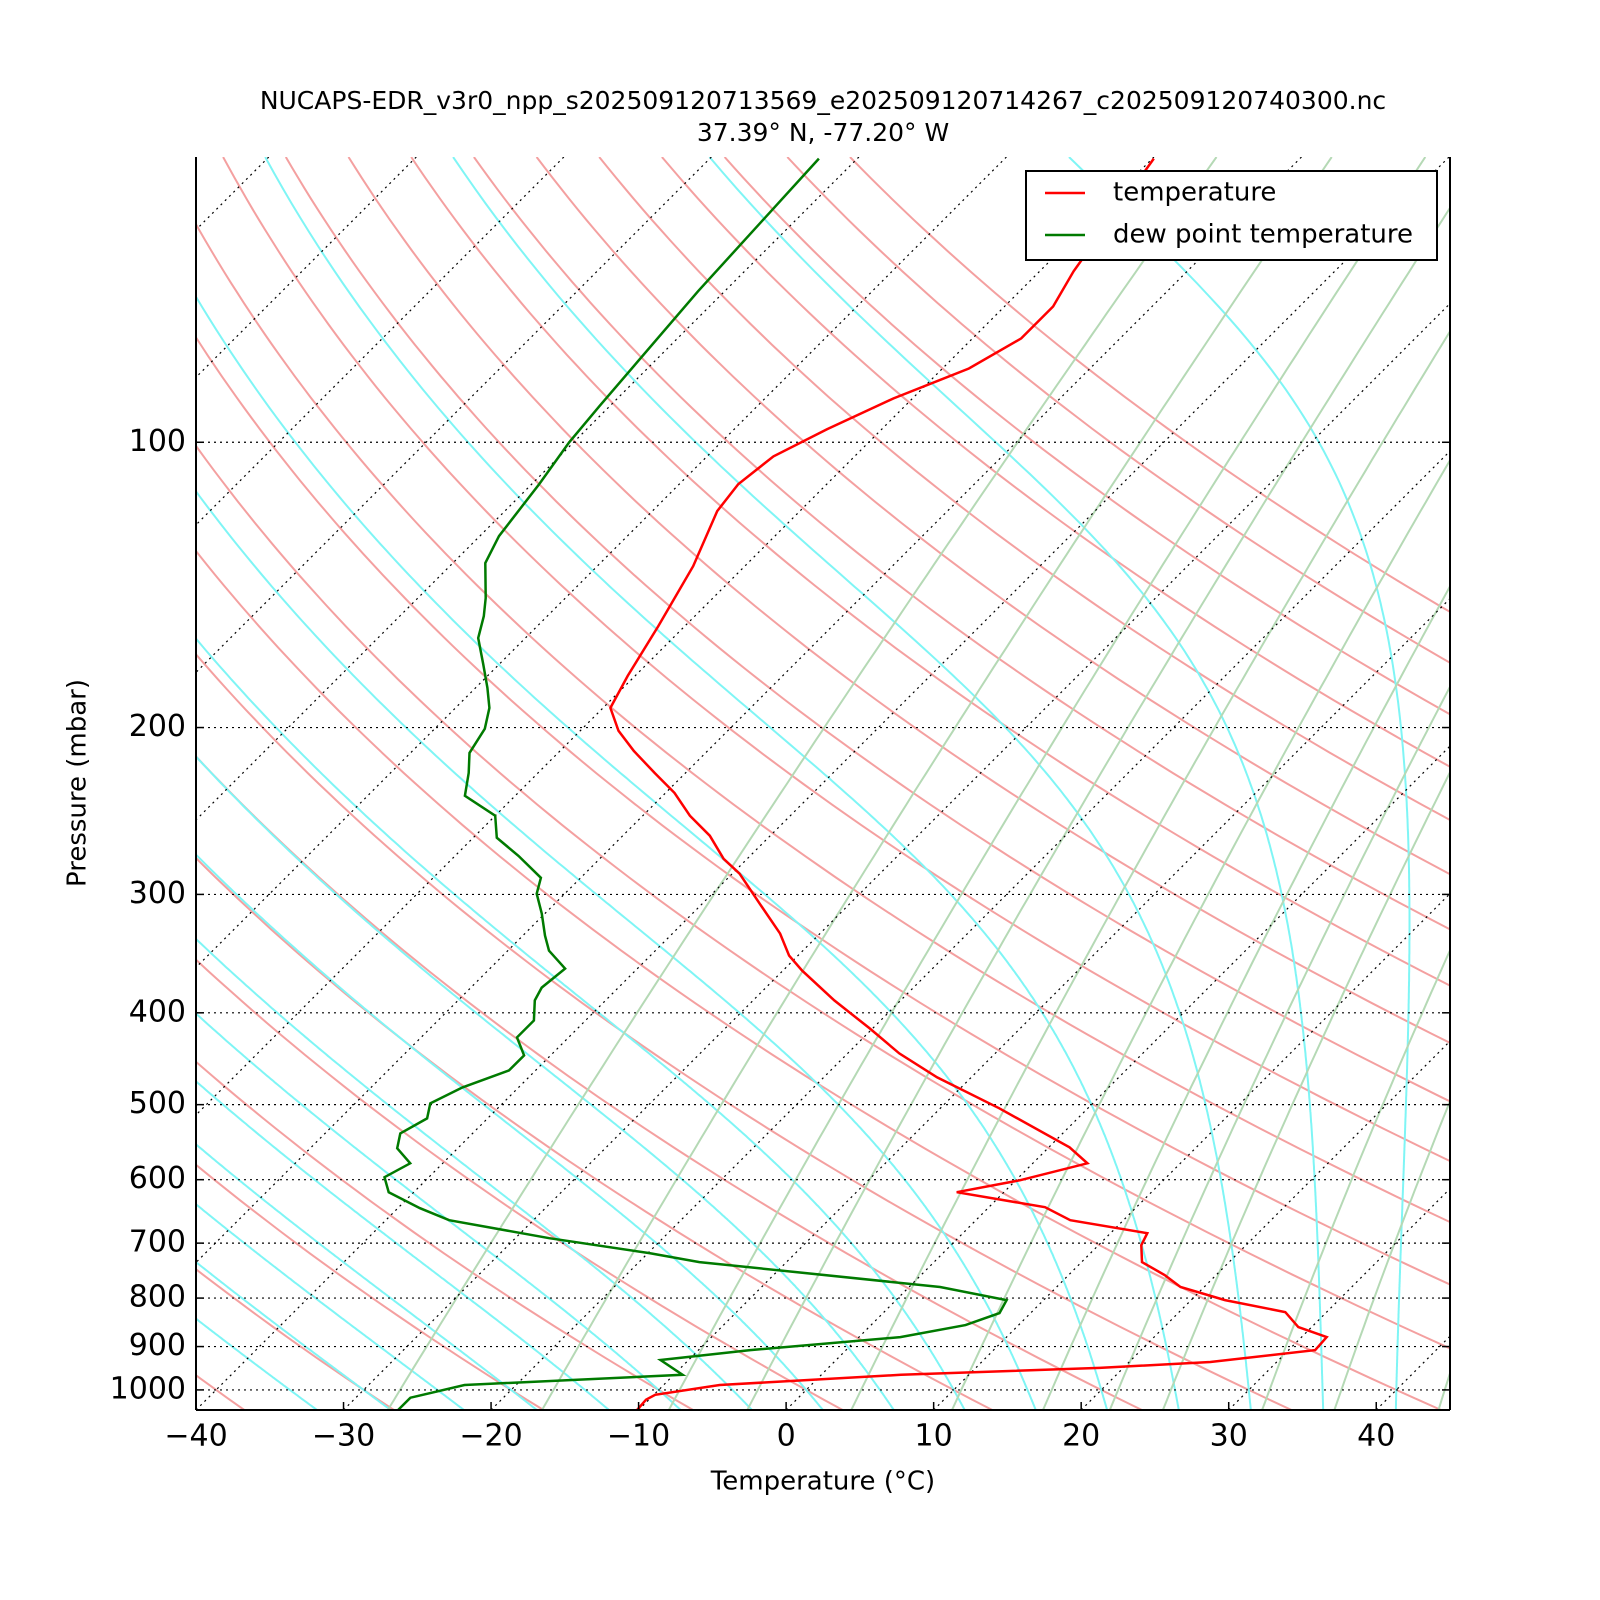  I want to click on y-tick-label: 400, so click(157, 1011).